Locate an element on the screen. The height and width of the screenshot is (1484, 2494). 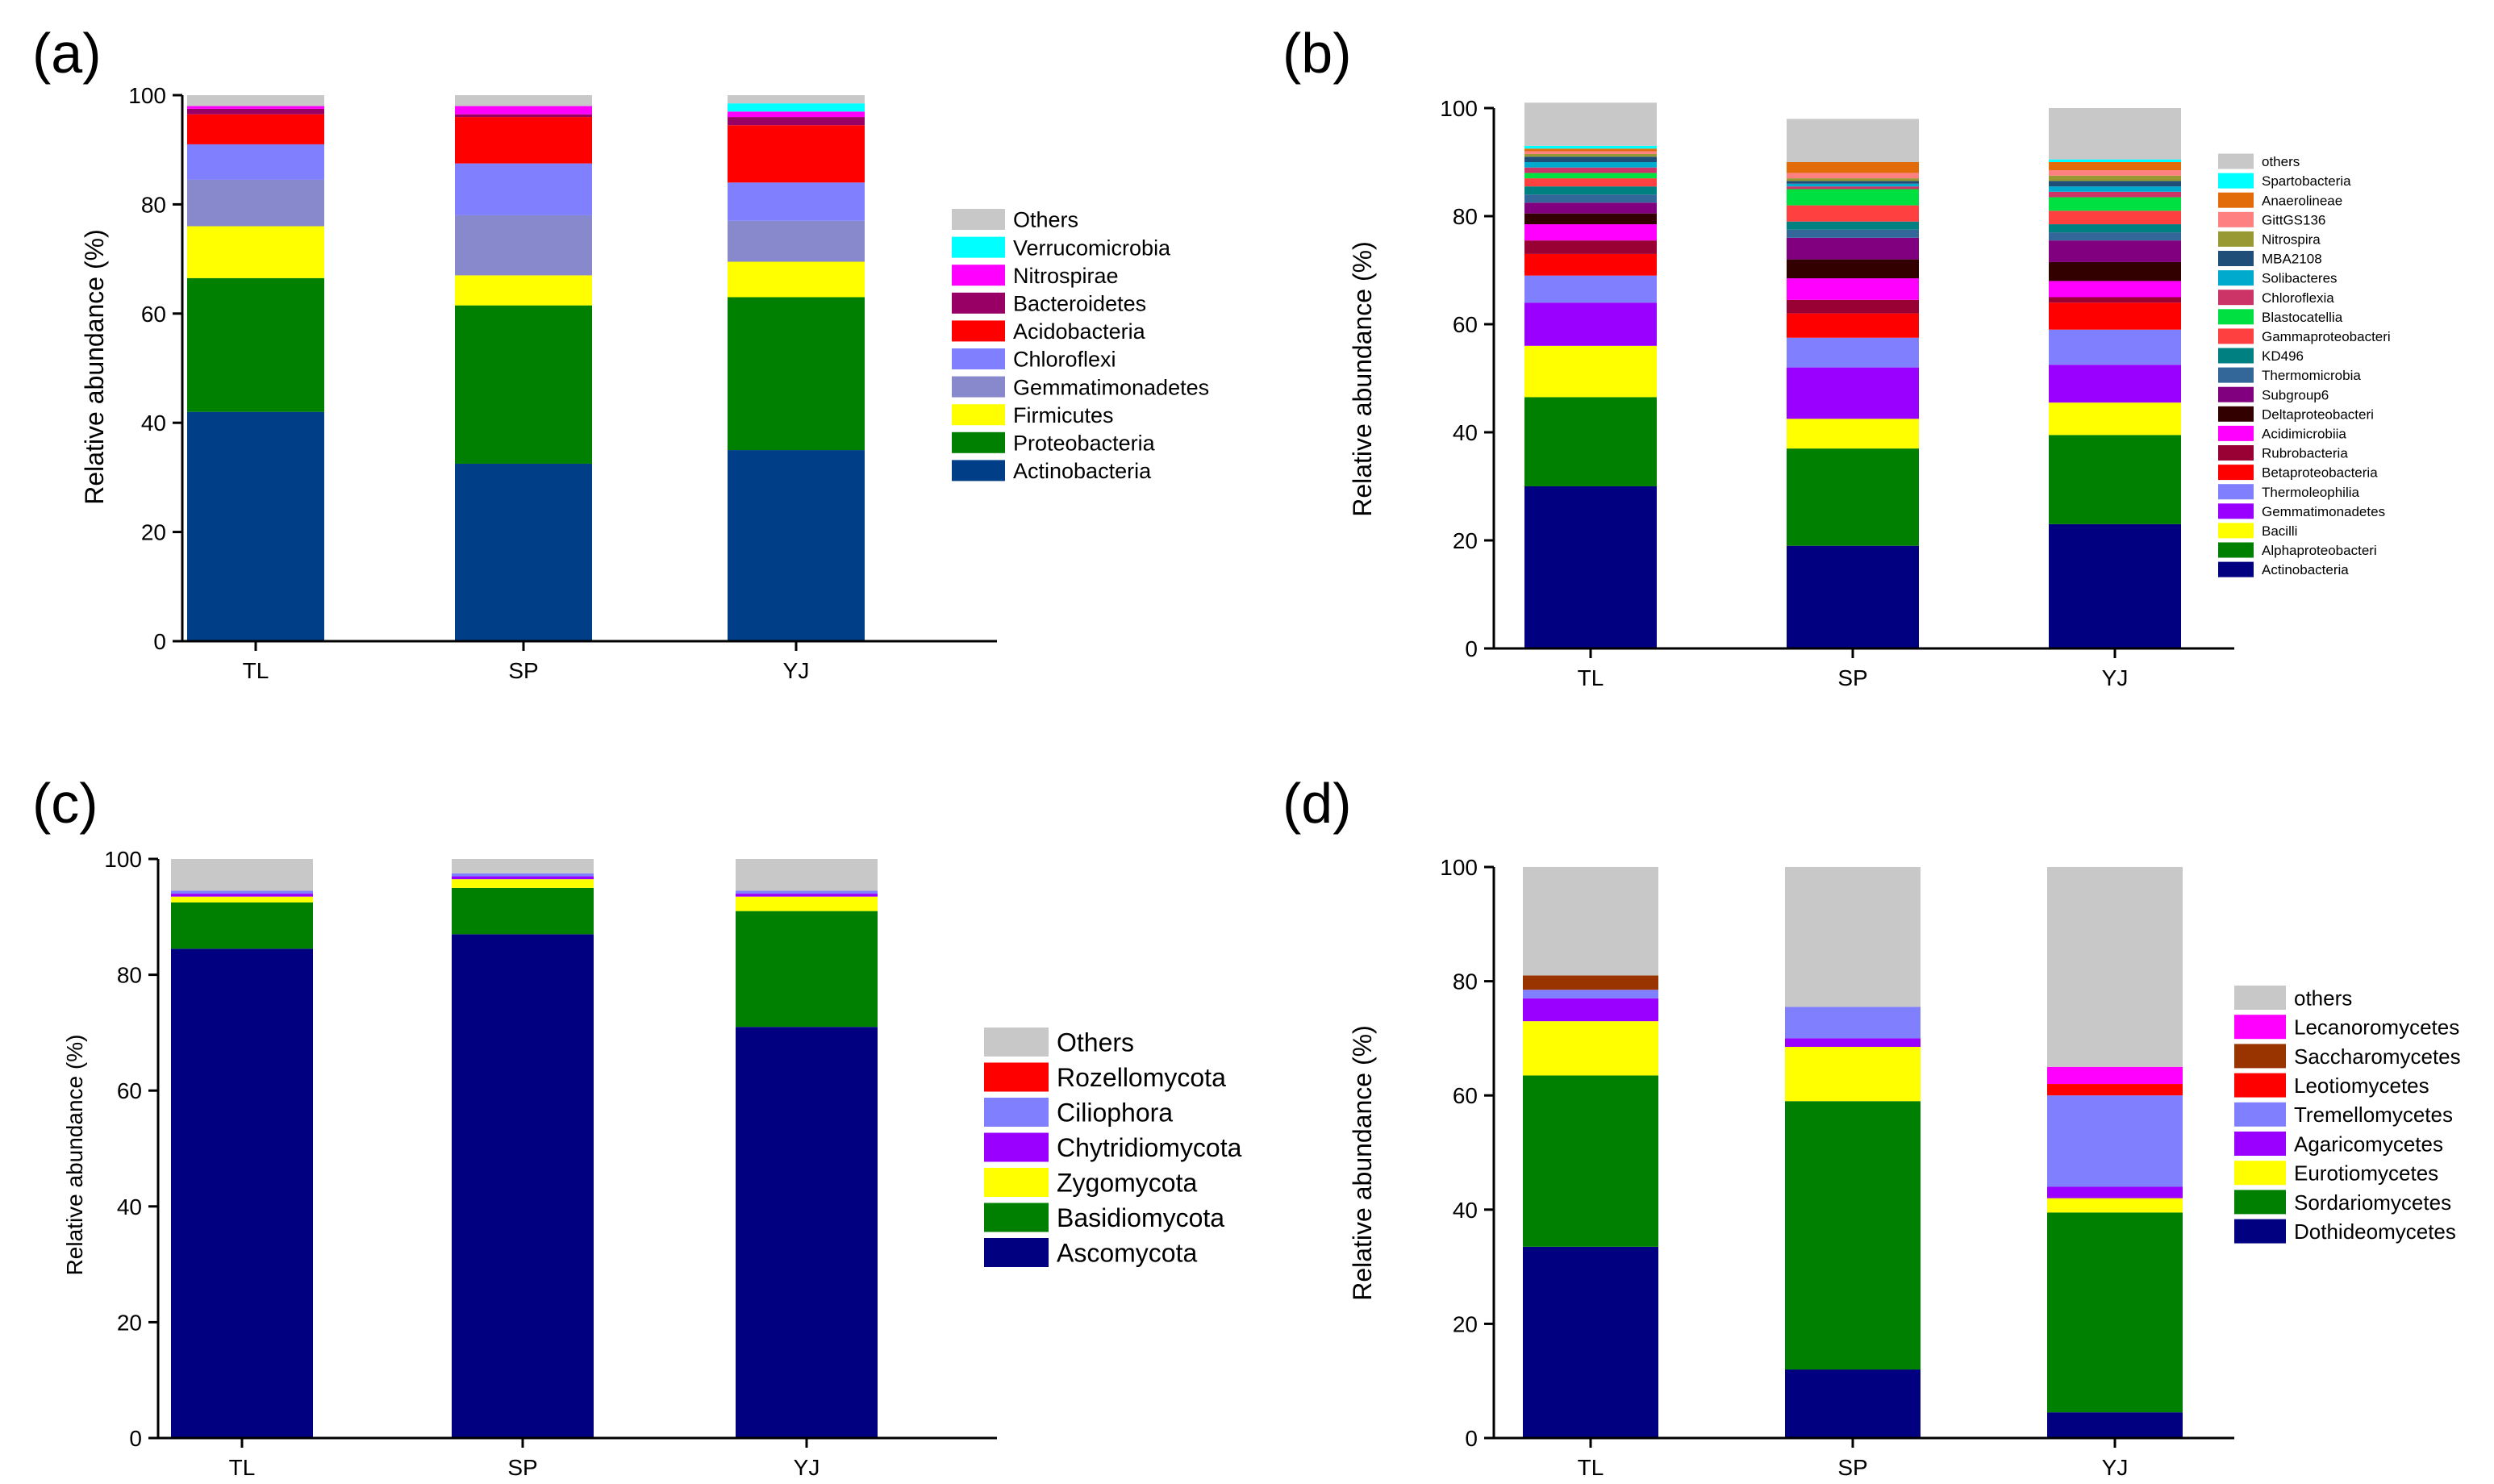
legend-label-thermomicrobia: Thermomicrobia is located at coordinates (2311, 375).